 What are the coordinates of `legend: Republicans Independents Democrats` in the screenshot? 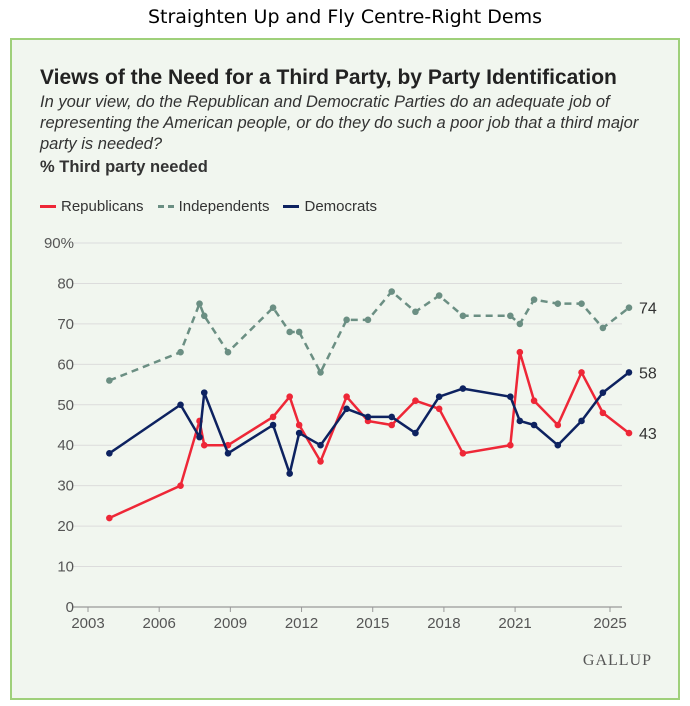 It's located at (208, 206).